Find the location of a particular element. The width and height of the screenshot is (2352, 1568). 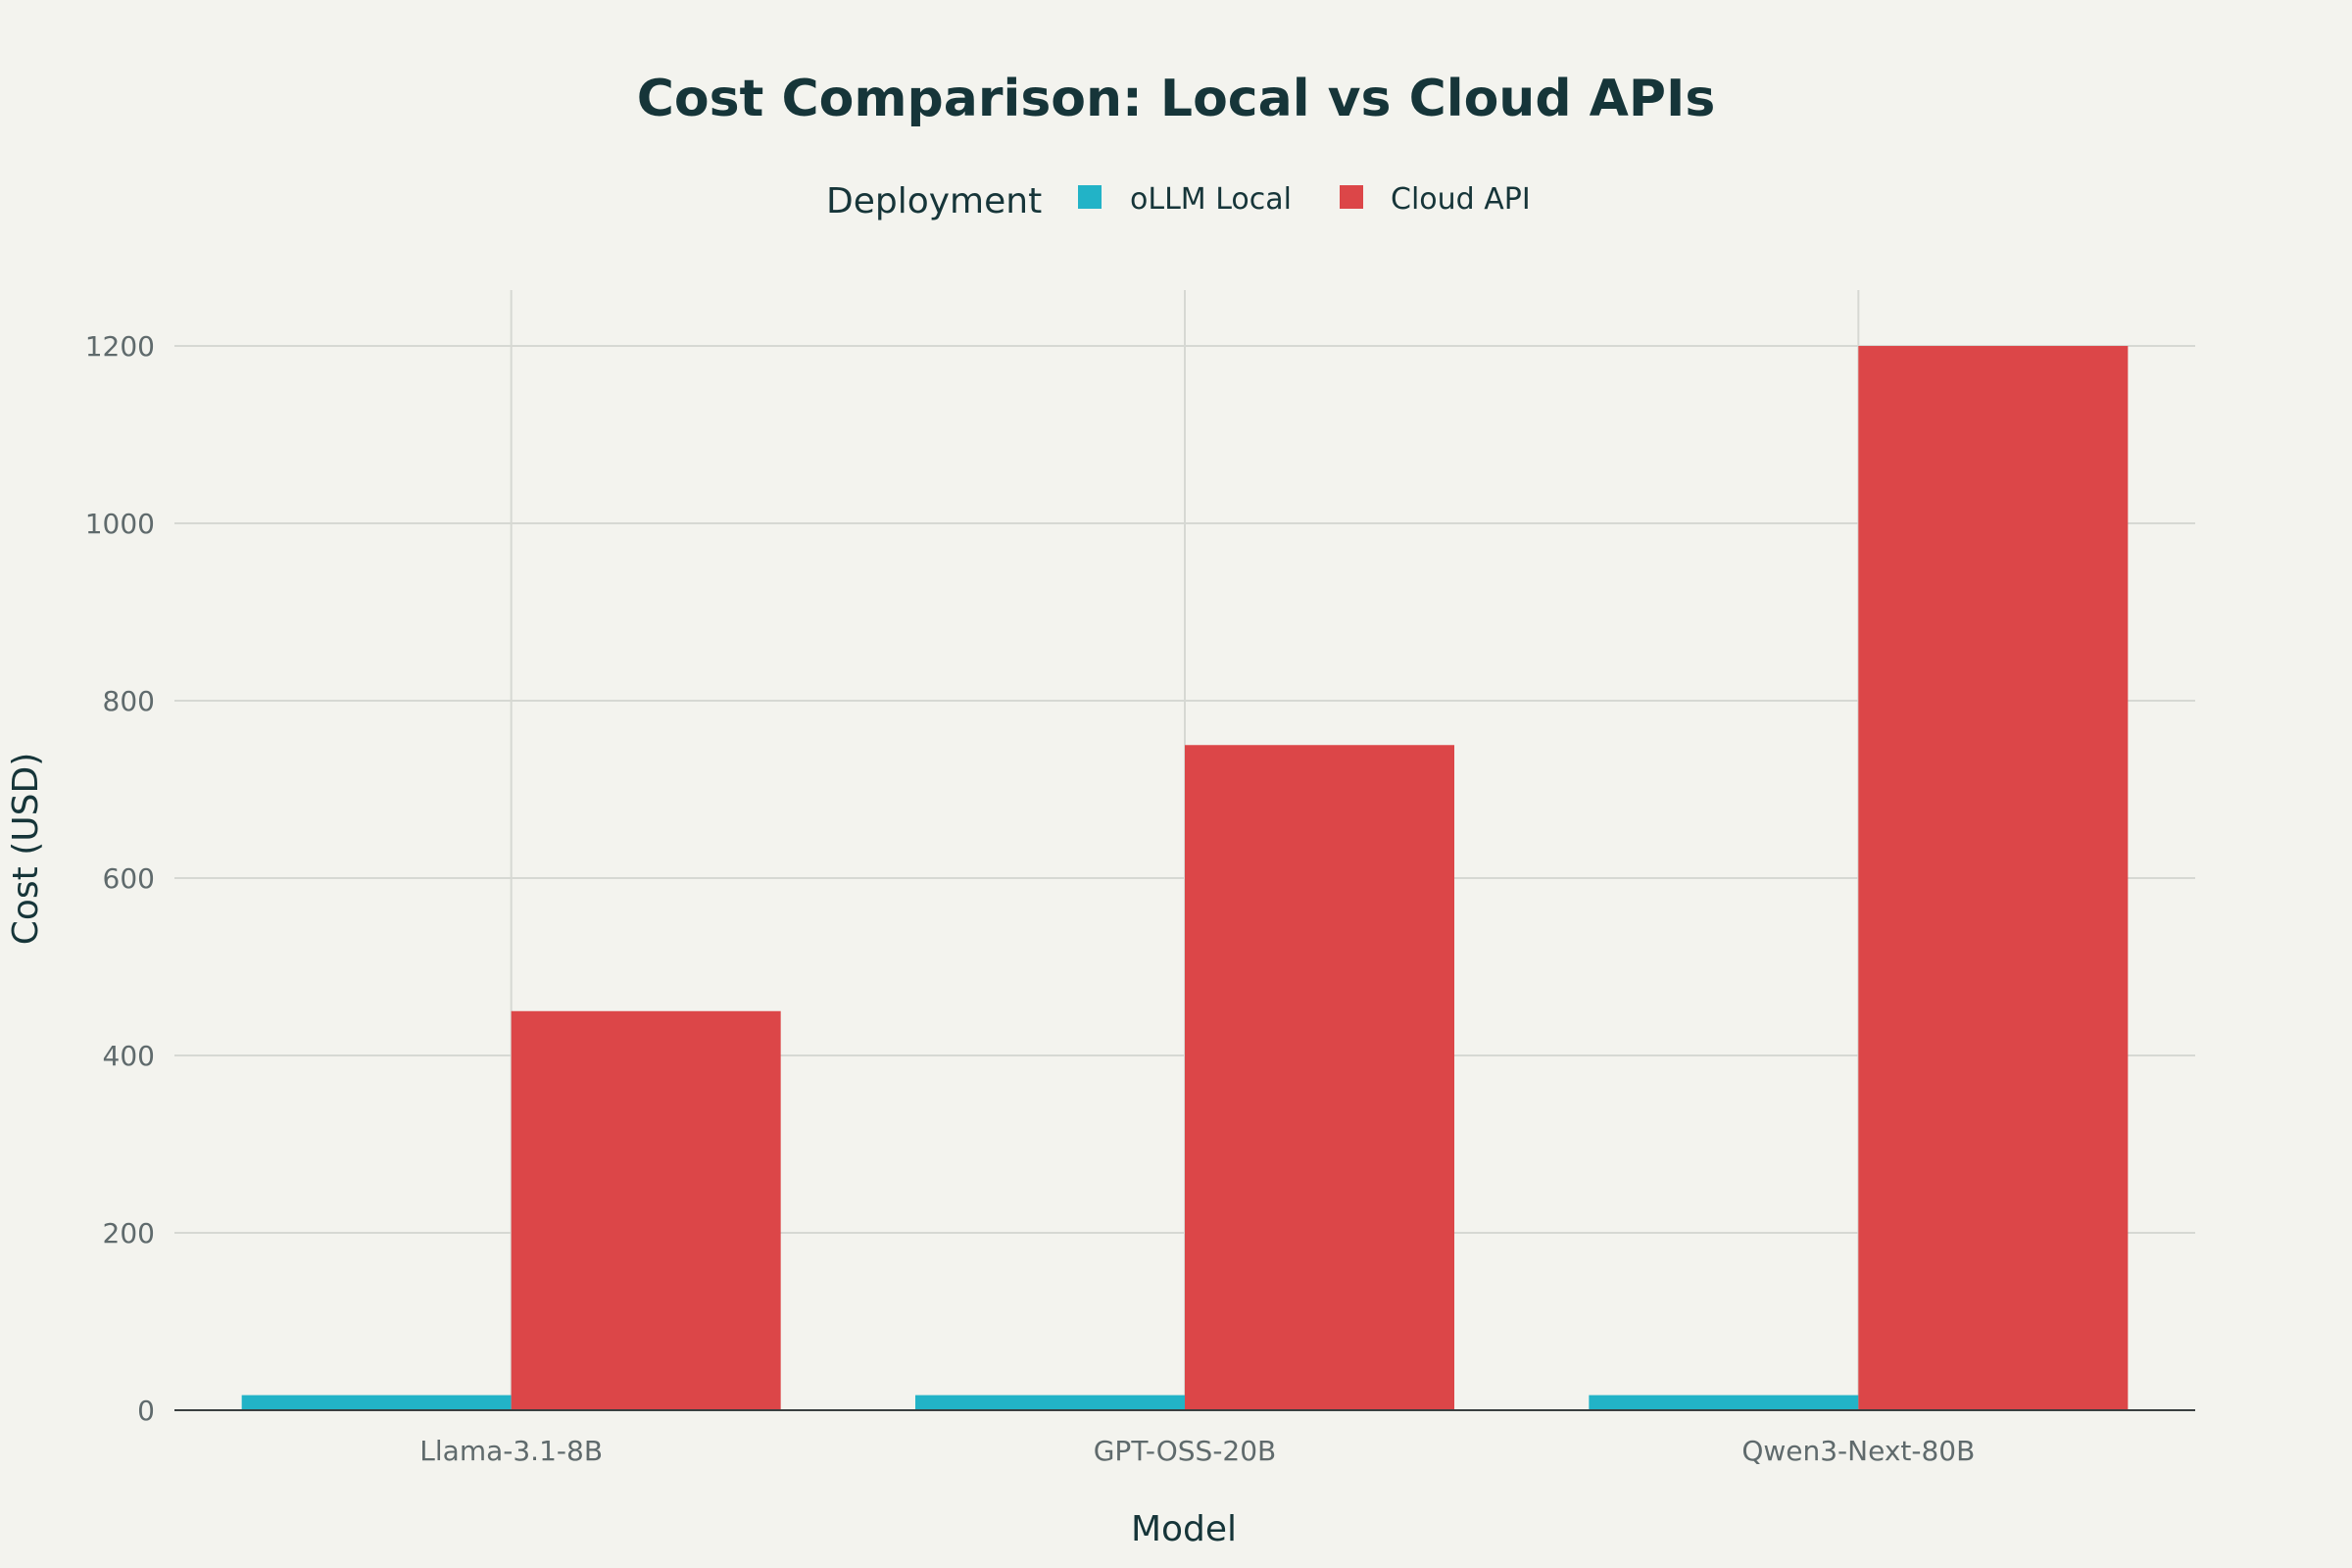

y-axis-title: Cost (USD) is located at coordinates (26, 849).